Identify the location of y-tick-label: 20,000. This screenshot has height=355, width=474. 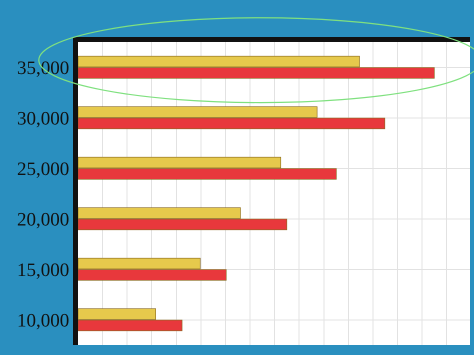
(43, 219).